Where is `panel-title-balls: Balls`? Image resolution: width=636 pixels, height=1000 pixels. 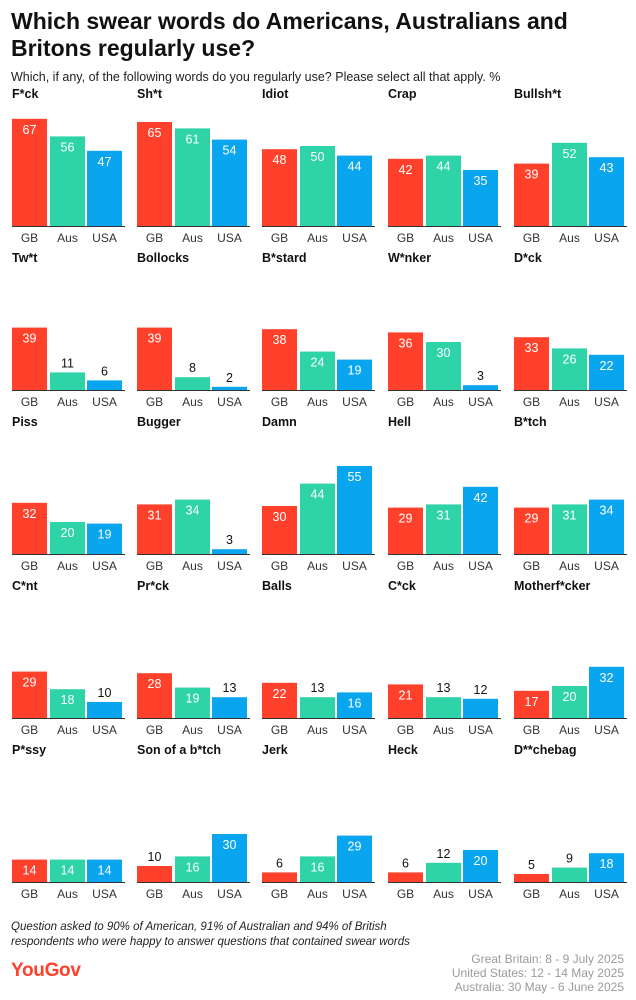
panel-title-balls: Balls is located at coordinates (277, 586).